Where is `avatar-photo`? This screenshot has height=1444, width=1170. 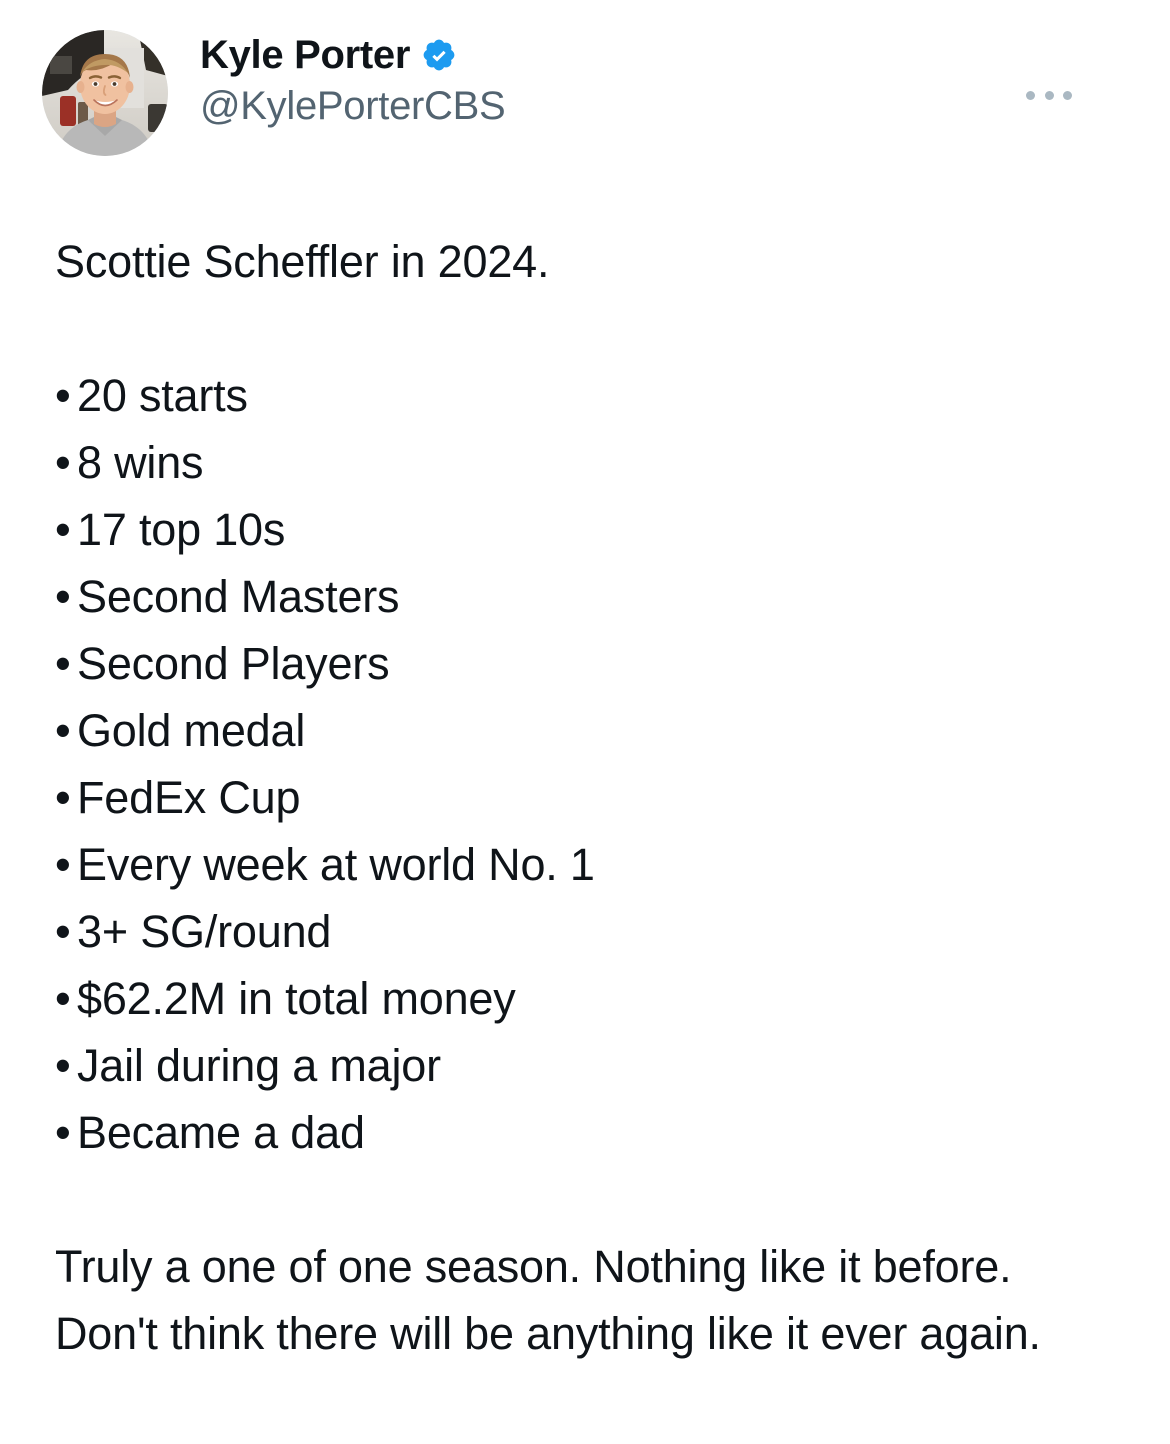 avatar-photo is located at coordinates (105, 93).